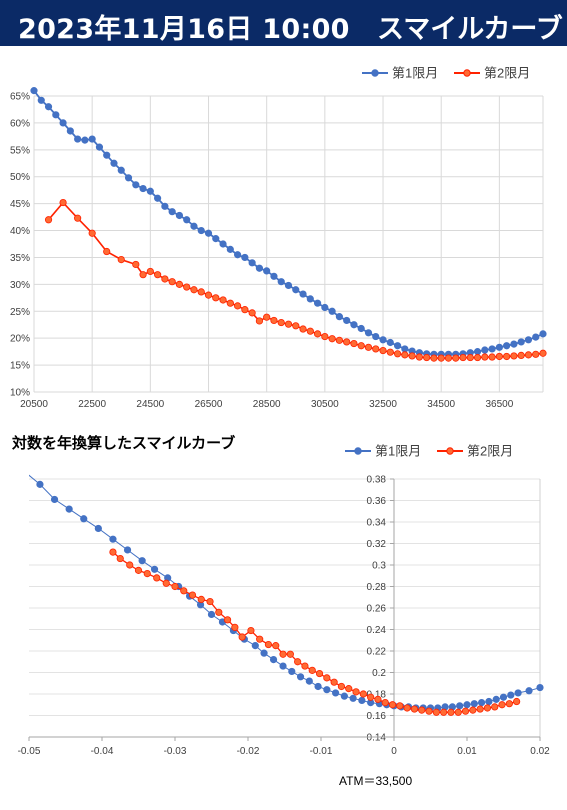 Image resolution: width=567 pixels, height=810 pixels. What do you see at coordinates (102, 751) in the screenshot?
I see `x-tick-label: -0.04` at bounding box center [102, 751].